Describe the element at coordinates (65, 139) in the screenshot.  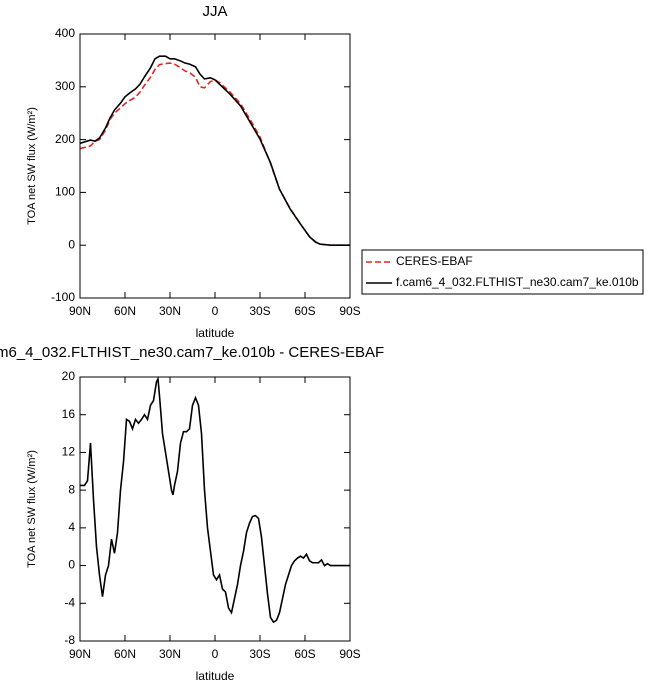
I see `y-tick-label: 200` at that location.